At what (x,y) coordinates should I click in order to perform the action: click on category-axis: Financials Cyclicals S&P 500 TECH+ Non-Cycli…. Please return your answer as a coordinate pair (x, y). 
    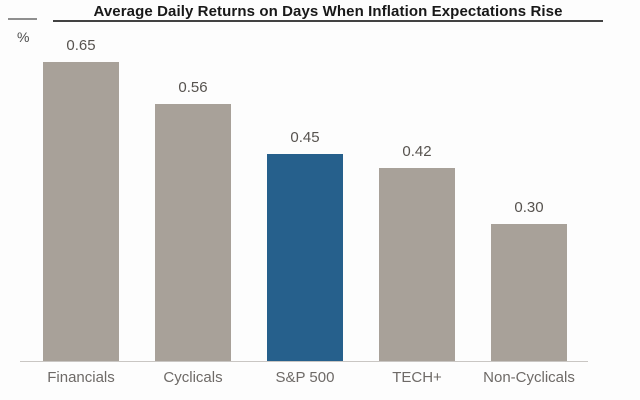
    Looking at the image, I should click on (305, 377).